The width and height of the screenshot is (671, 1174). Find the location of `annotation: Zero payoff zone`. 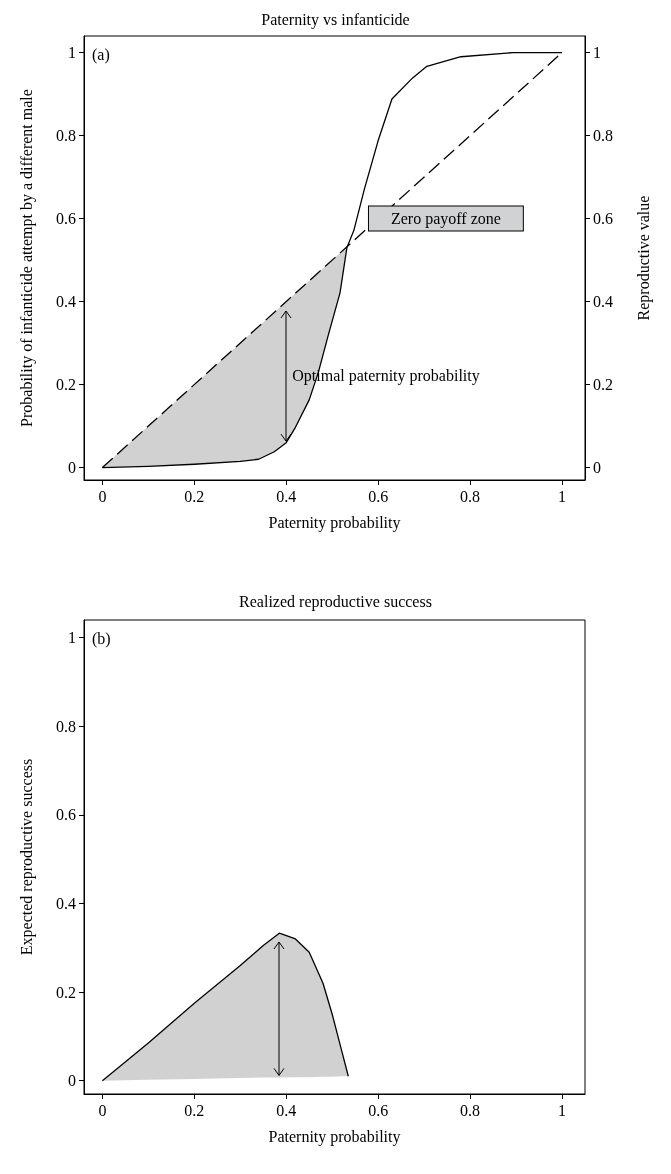

annotation: Zero payoff zone is located at coordinates (445, 219).